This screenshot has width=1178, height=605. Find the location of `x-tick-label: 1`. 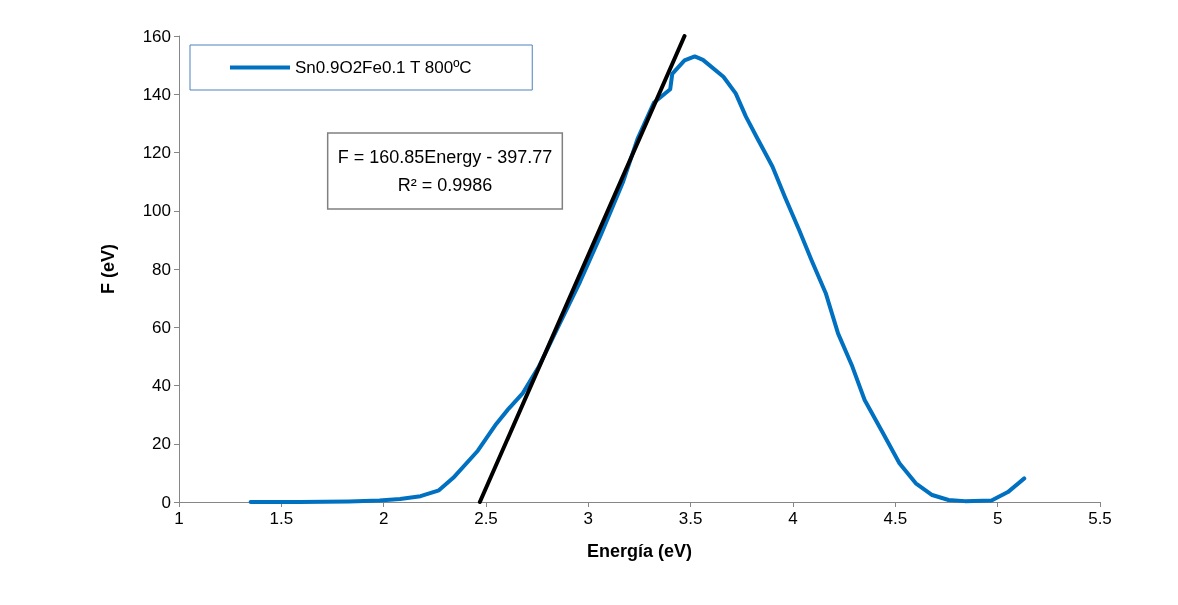

x-tick-label: 1 is located at coordinates (179, 518).